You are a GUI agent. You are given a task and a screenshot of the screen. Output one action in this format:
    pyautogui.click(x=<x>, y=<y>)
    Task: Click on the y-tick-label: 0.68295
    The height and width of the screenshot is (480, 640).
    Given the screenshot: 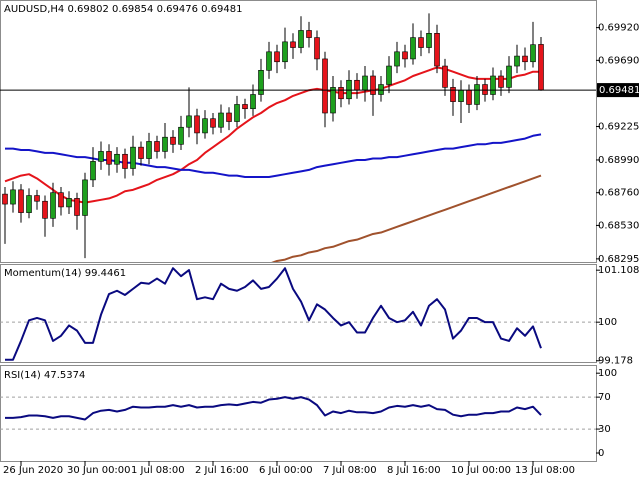 What is the action you would take?
    pyautogui.click(x=618, y=259)
    